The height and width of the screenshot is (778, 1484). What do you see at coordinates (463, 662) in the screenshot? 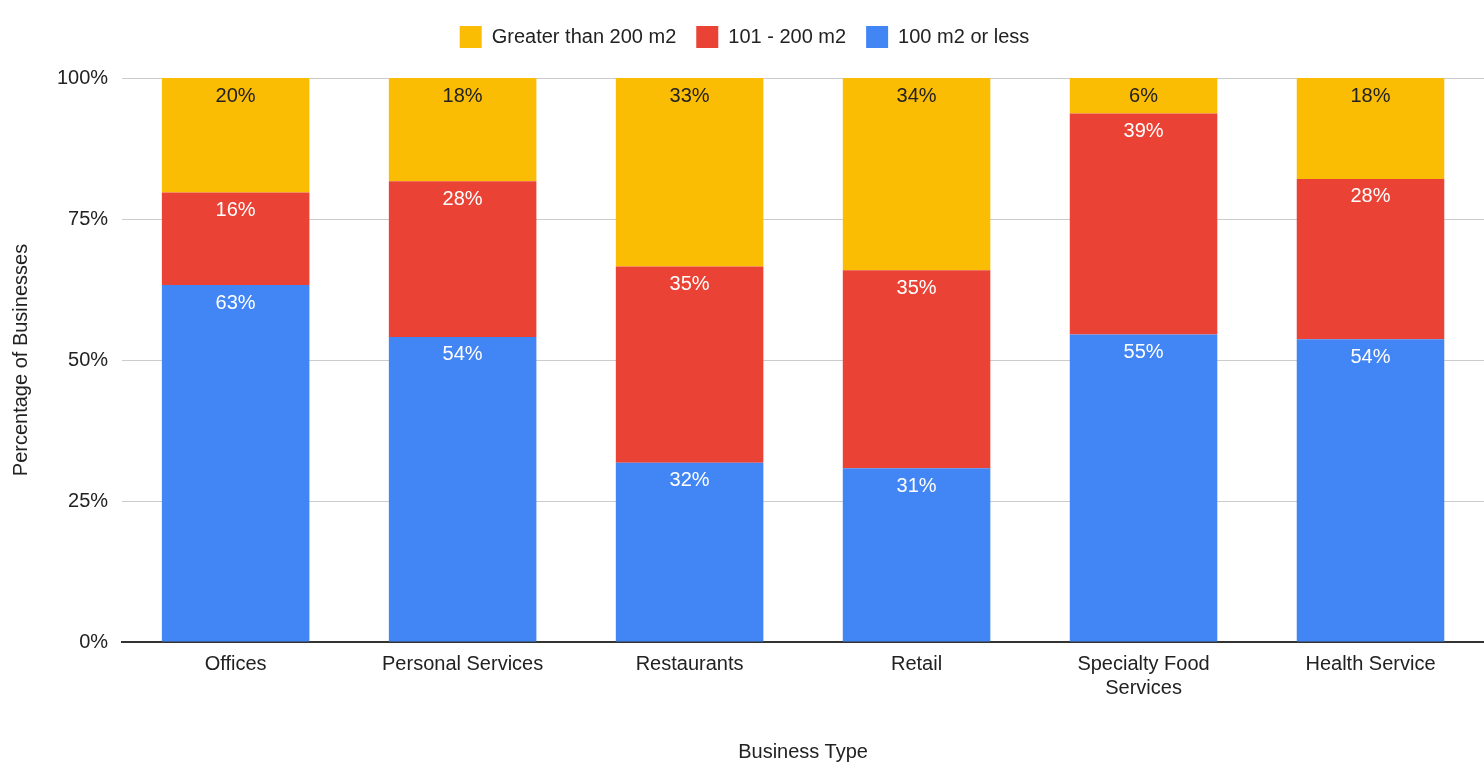
I see `x-tick-label: Personal Services` at bounding box center [463, 662].